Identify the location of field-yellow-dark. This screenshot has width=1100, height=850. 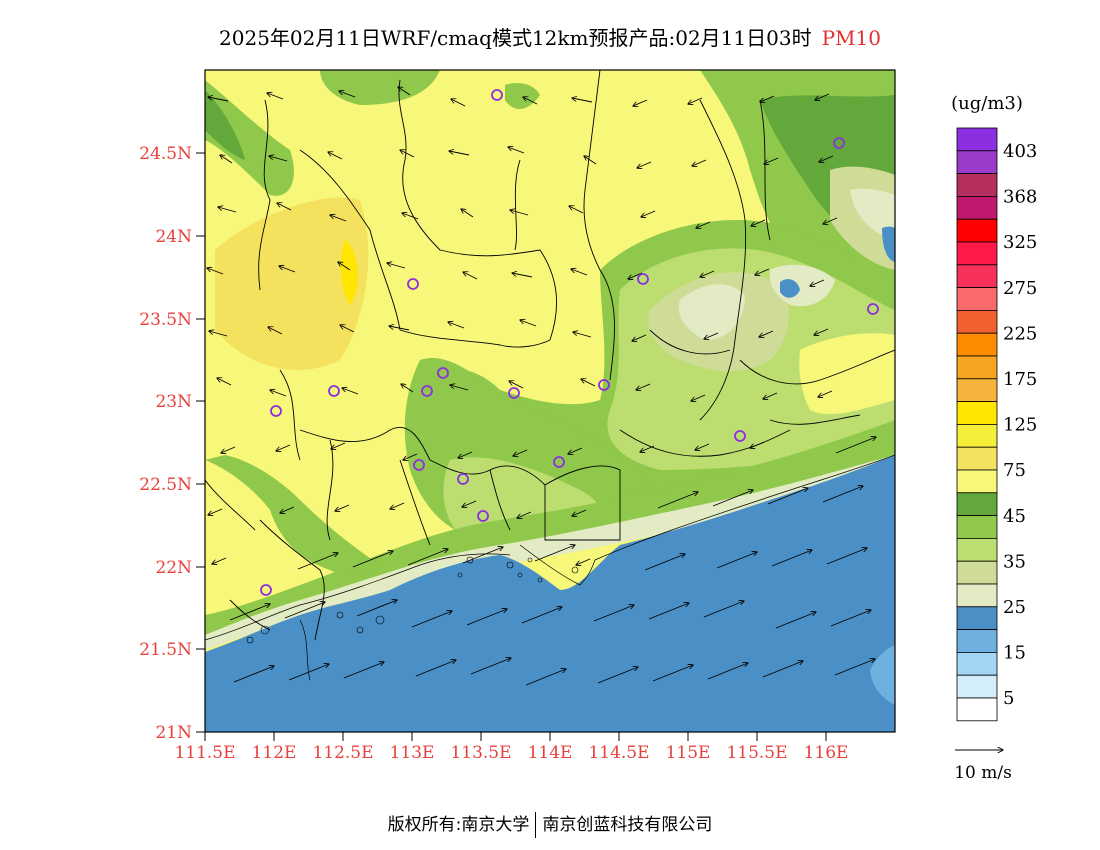
(292, 283).